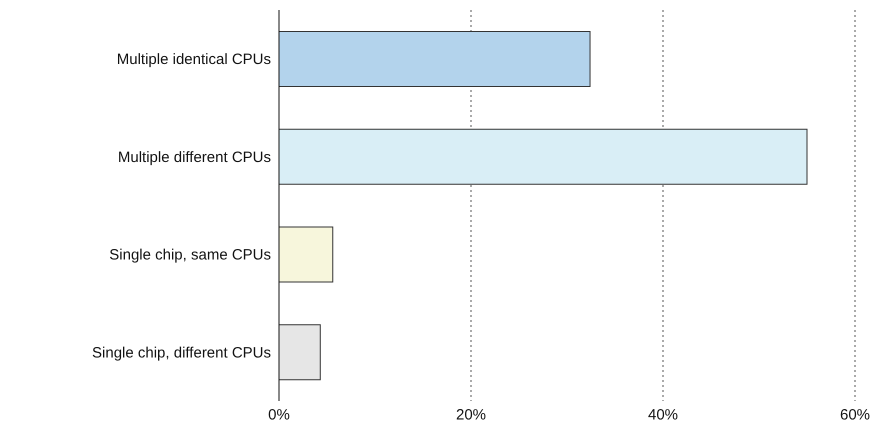 The image size is (880, 437). What do you see at coordinates (855, 415) in the screenshot?
I see `x-tick-label: 60%` at bounding box center [855, 415].